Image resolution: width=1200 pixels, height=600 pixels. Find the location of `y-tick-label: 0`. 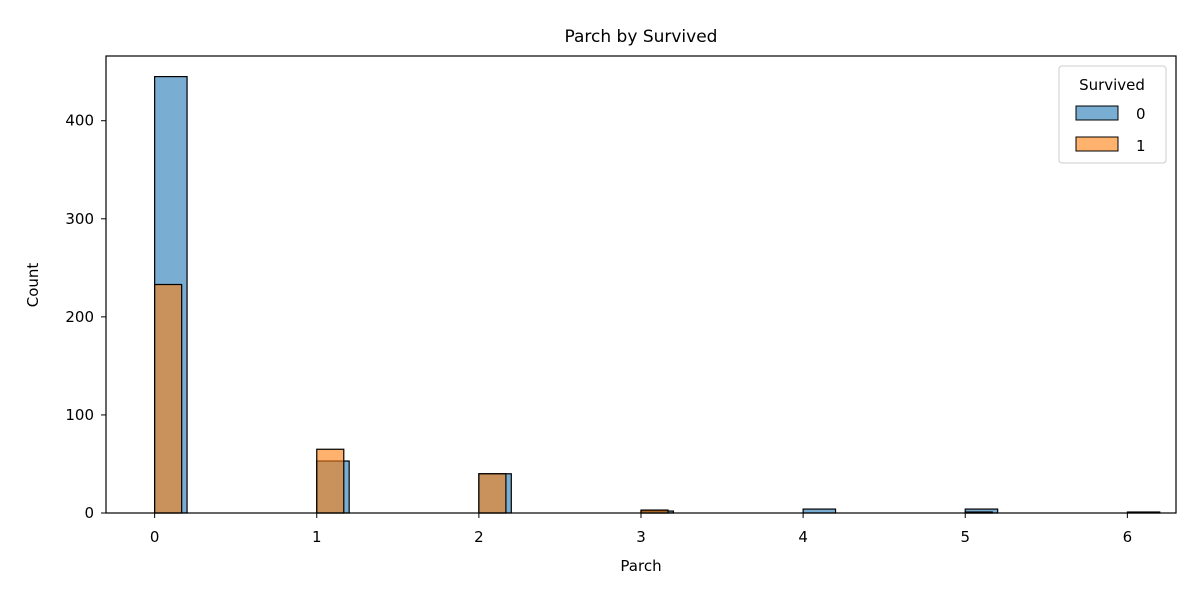

y-tick-label: 0 is located at coordinates (89, 513).